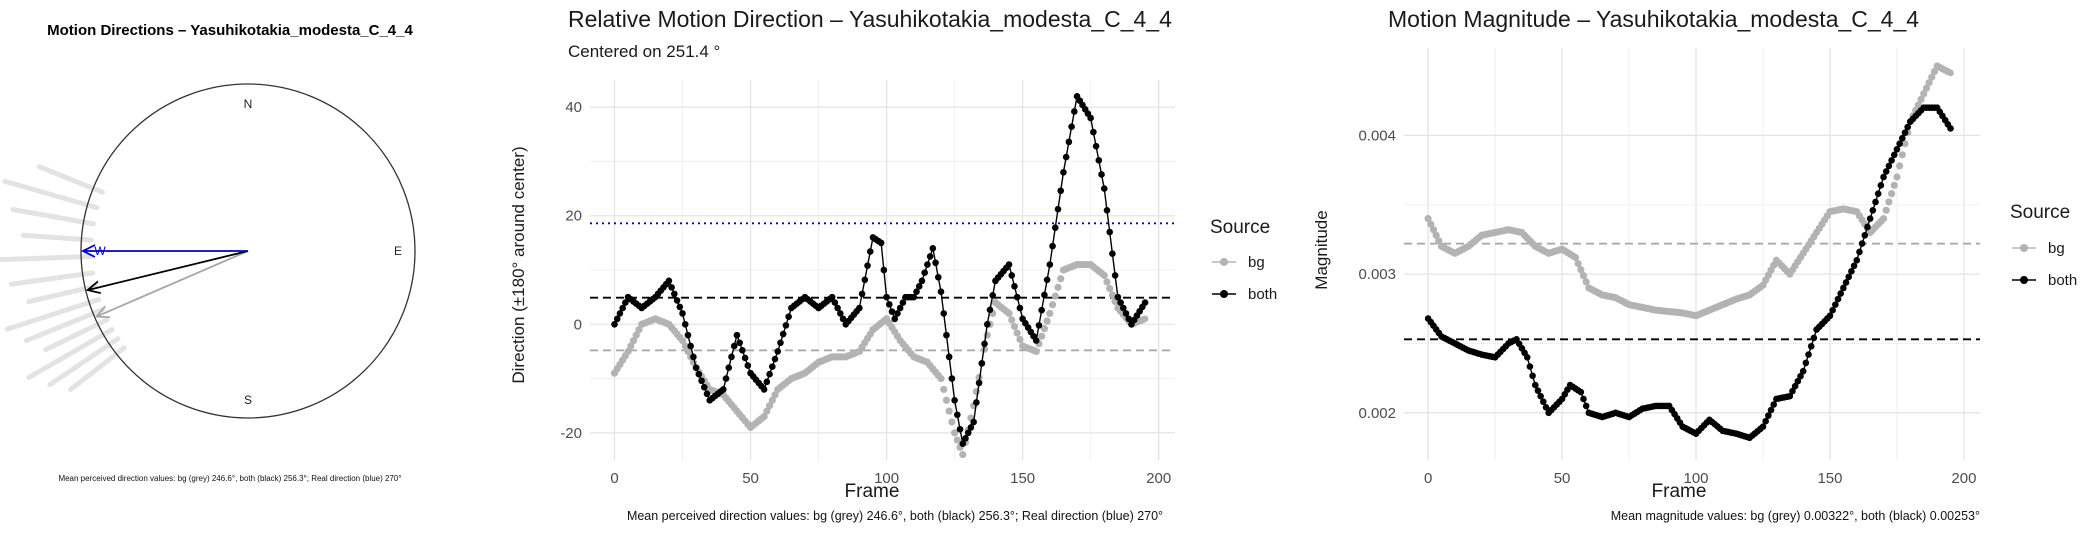 This screenshot has height=538, width=2100. I want to click on magnitude-reference-lines, so click(1692, 291).